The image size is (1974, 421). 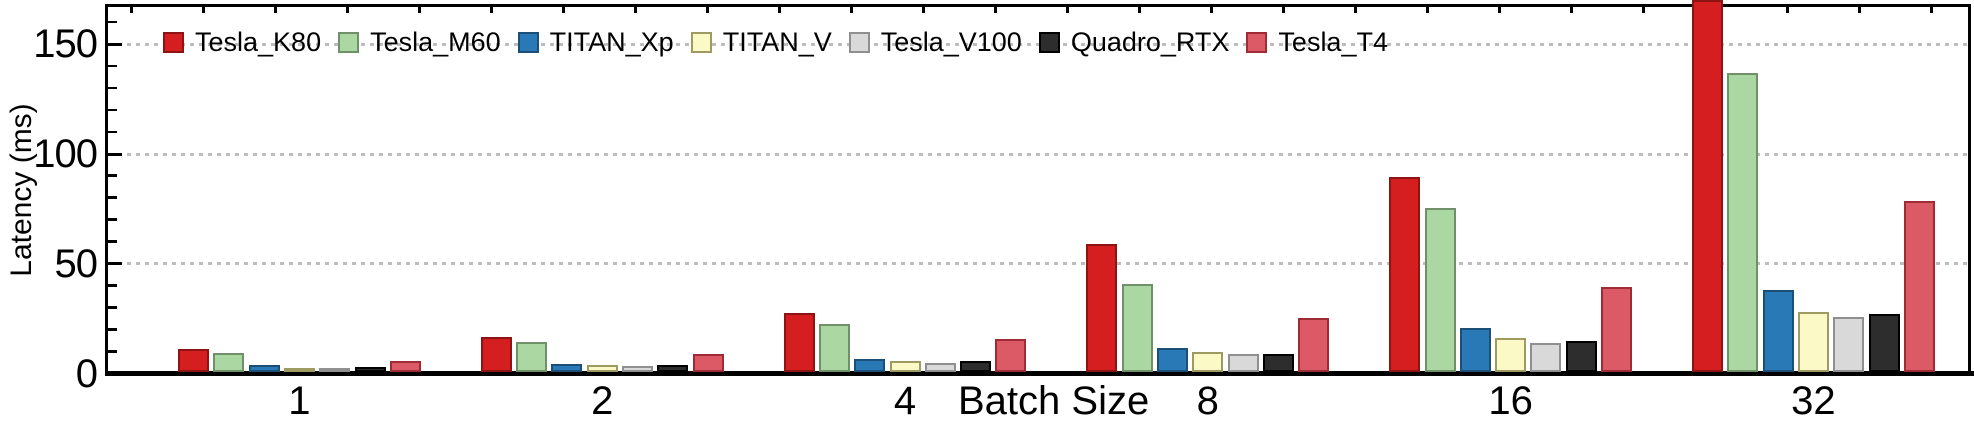 I want to click on y-tick-label-100: 100, so click(x=65, y=154).